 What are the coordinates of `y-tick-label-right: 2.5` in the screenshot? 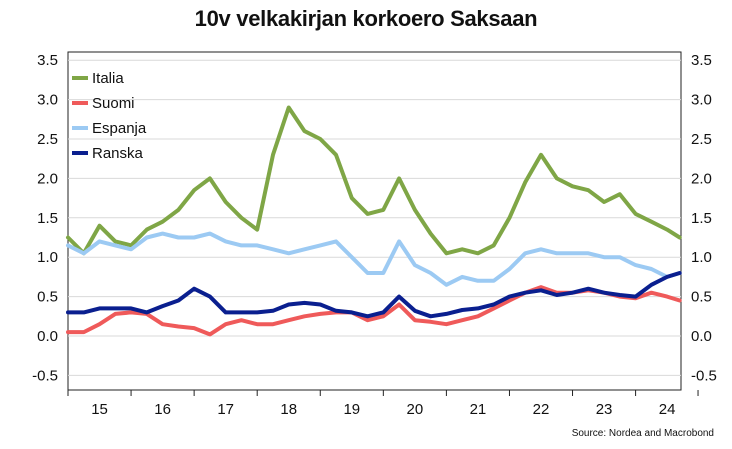 It's located at (701, 139).